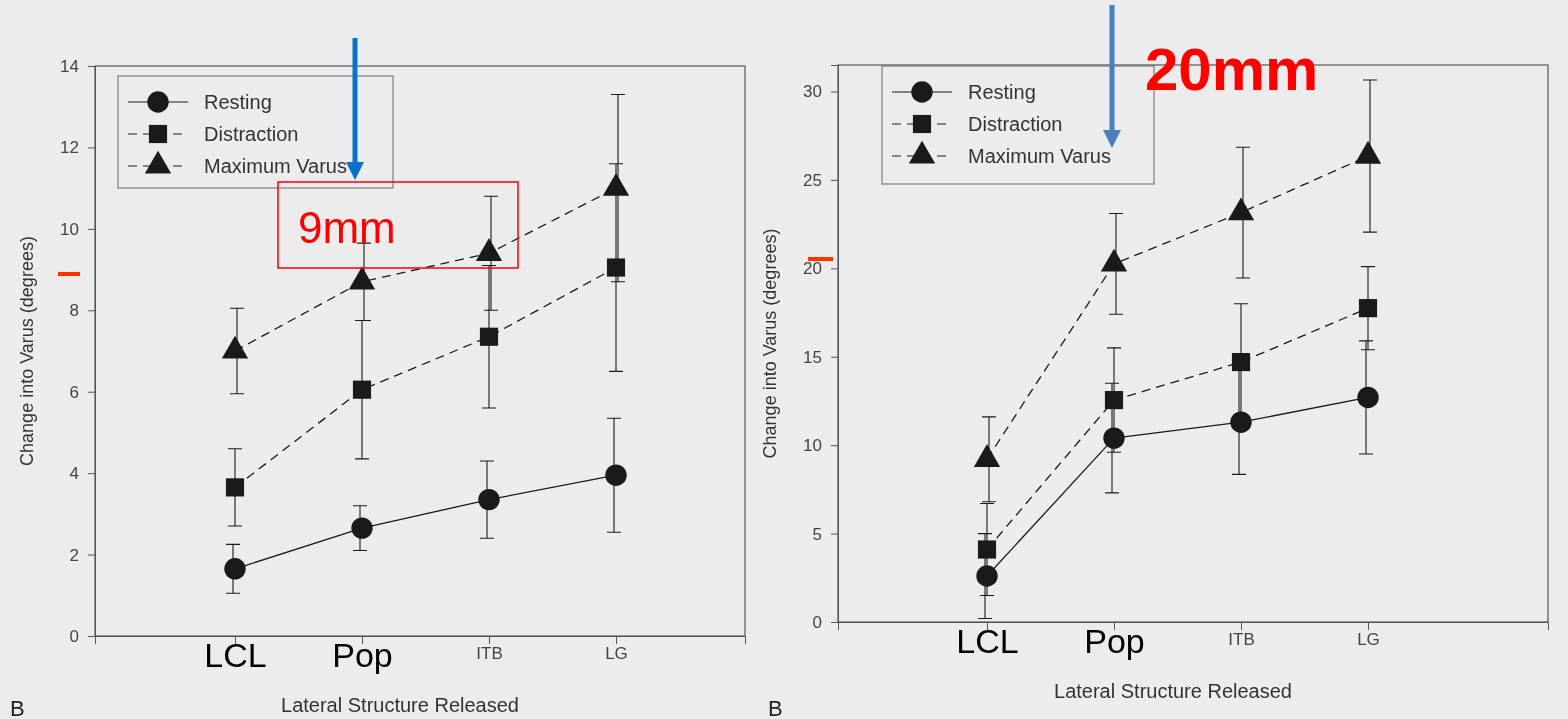  What do you see at coordinates (812, 92) in the screenshot?
I see `y-tick-label: 30` at bounding box center [812, 92].